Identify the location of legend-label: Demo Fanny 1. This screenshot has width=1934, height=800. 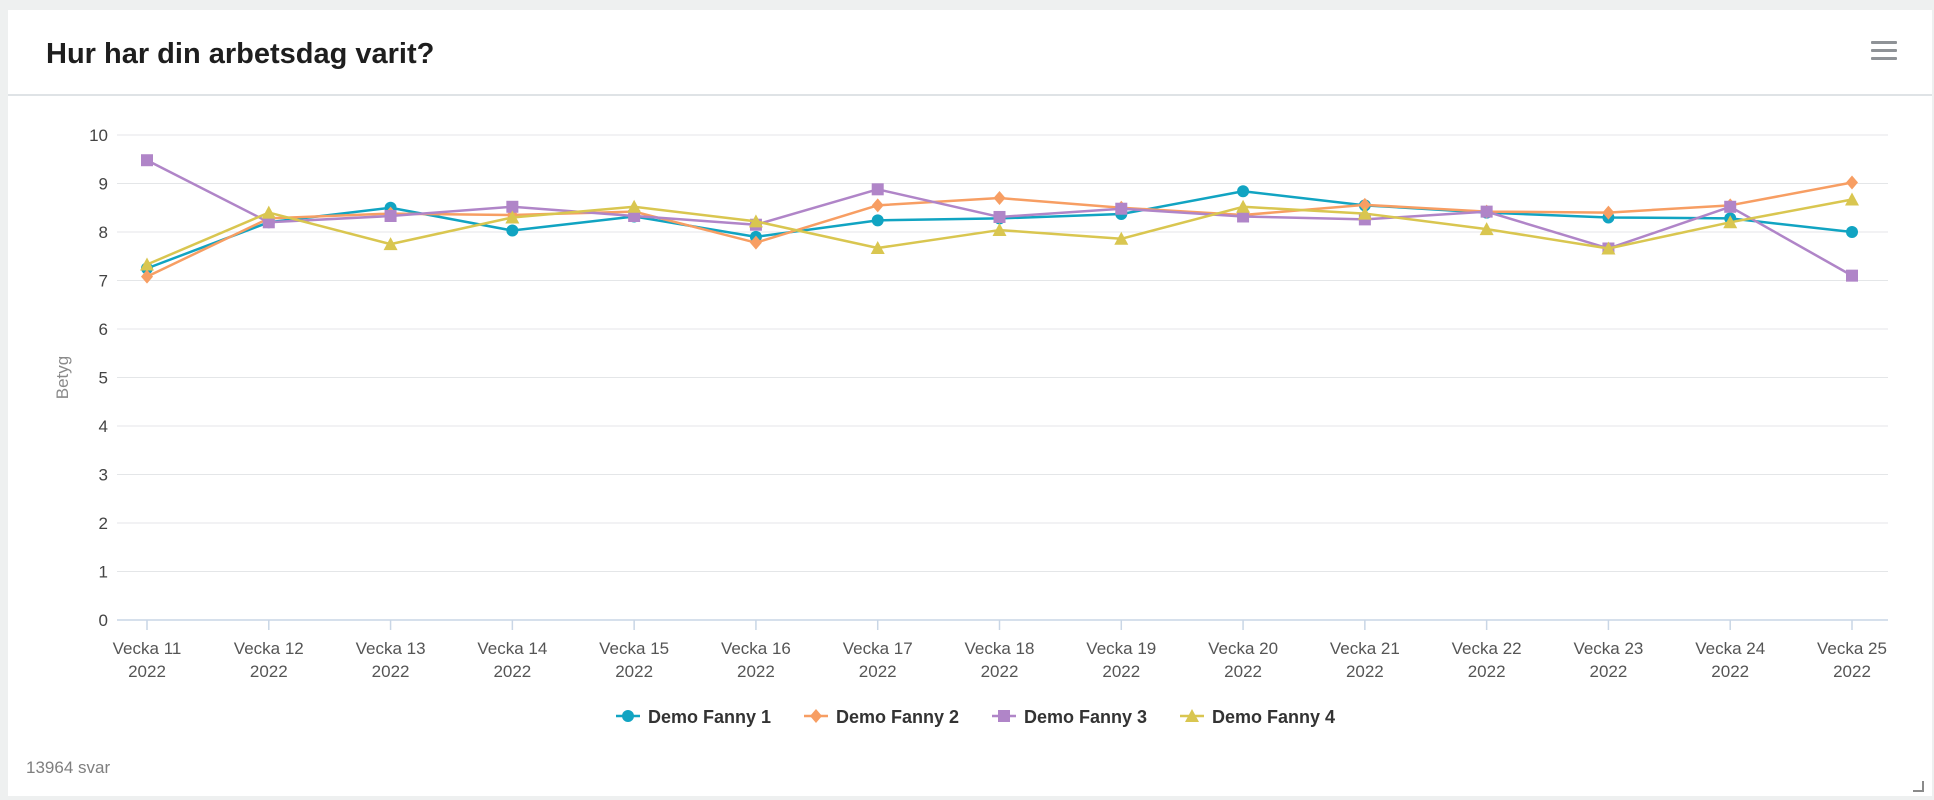
(709, 717).